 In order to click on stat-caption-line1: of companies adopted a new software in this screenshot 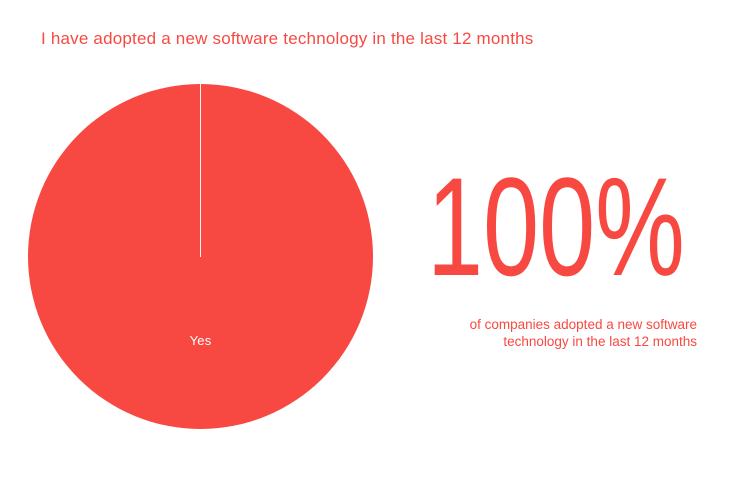, I will do `click(583, 324)`.